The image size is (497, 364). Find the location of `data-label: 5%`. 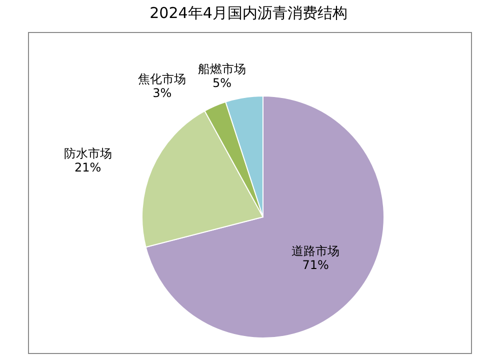

data-label: 5% is located at coordinates (222, 83).